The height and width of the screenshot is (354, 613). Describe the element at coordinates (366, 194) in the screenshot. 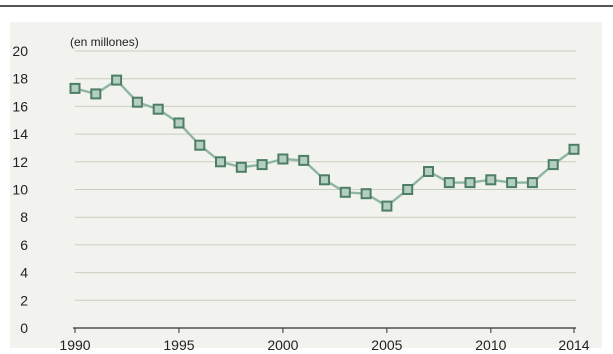

I see `data-point-2004` at that location.